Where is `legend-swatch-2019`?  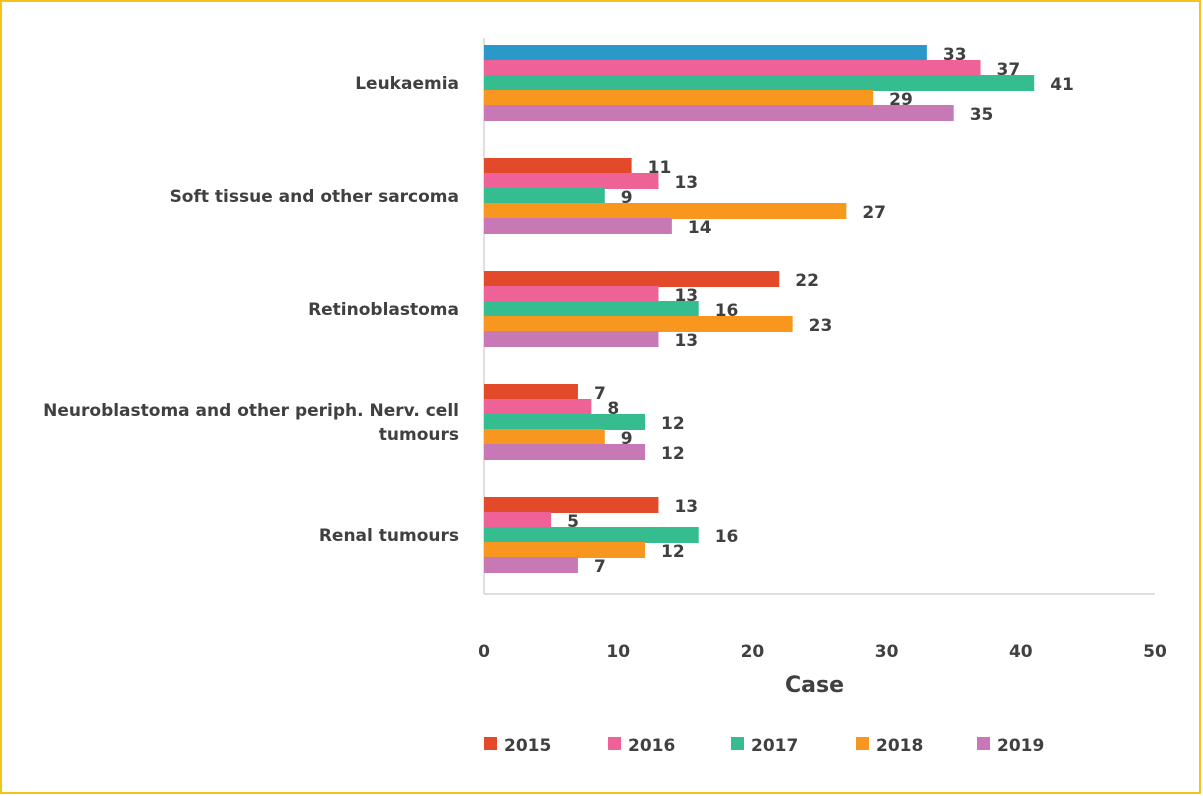
legend-swatch-2019 is located at coordinates (983, 743).